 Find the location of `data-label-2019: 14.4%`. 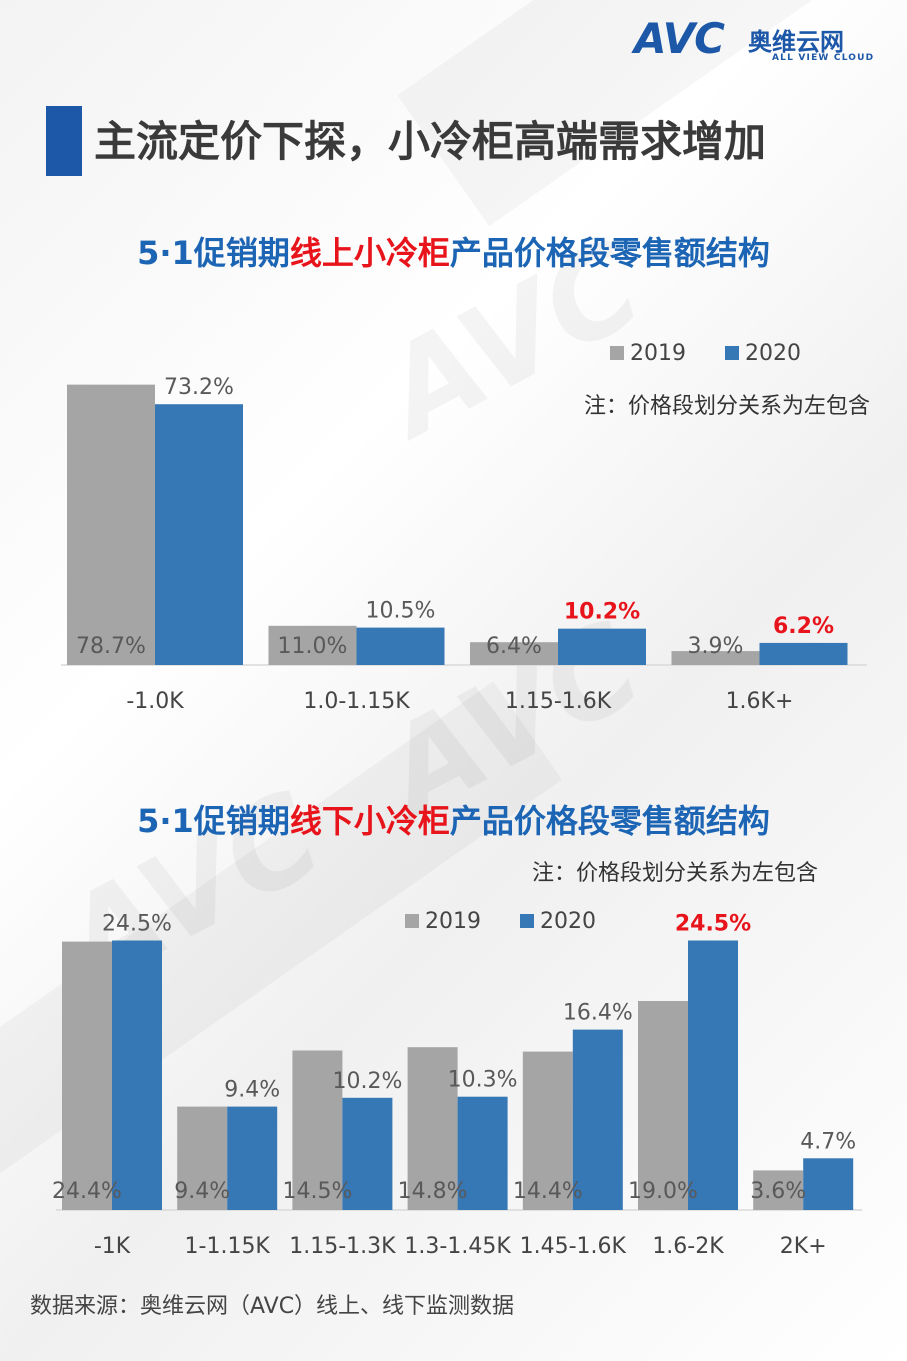

data-label-2019: 14.4% is located at coordinates (548, 1191).